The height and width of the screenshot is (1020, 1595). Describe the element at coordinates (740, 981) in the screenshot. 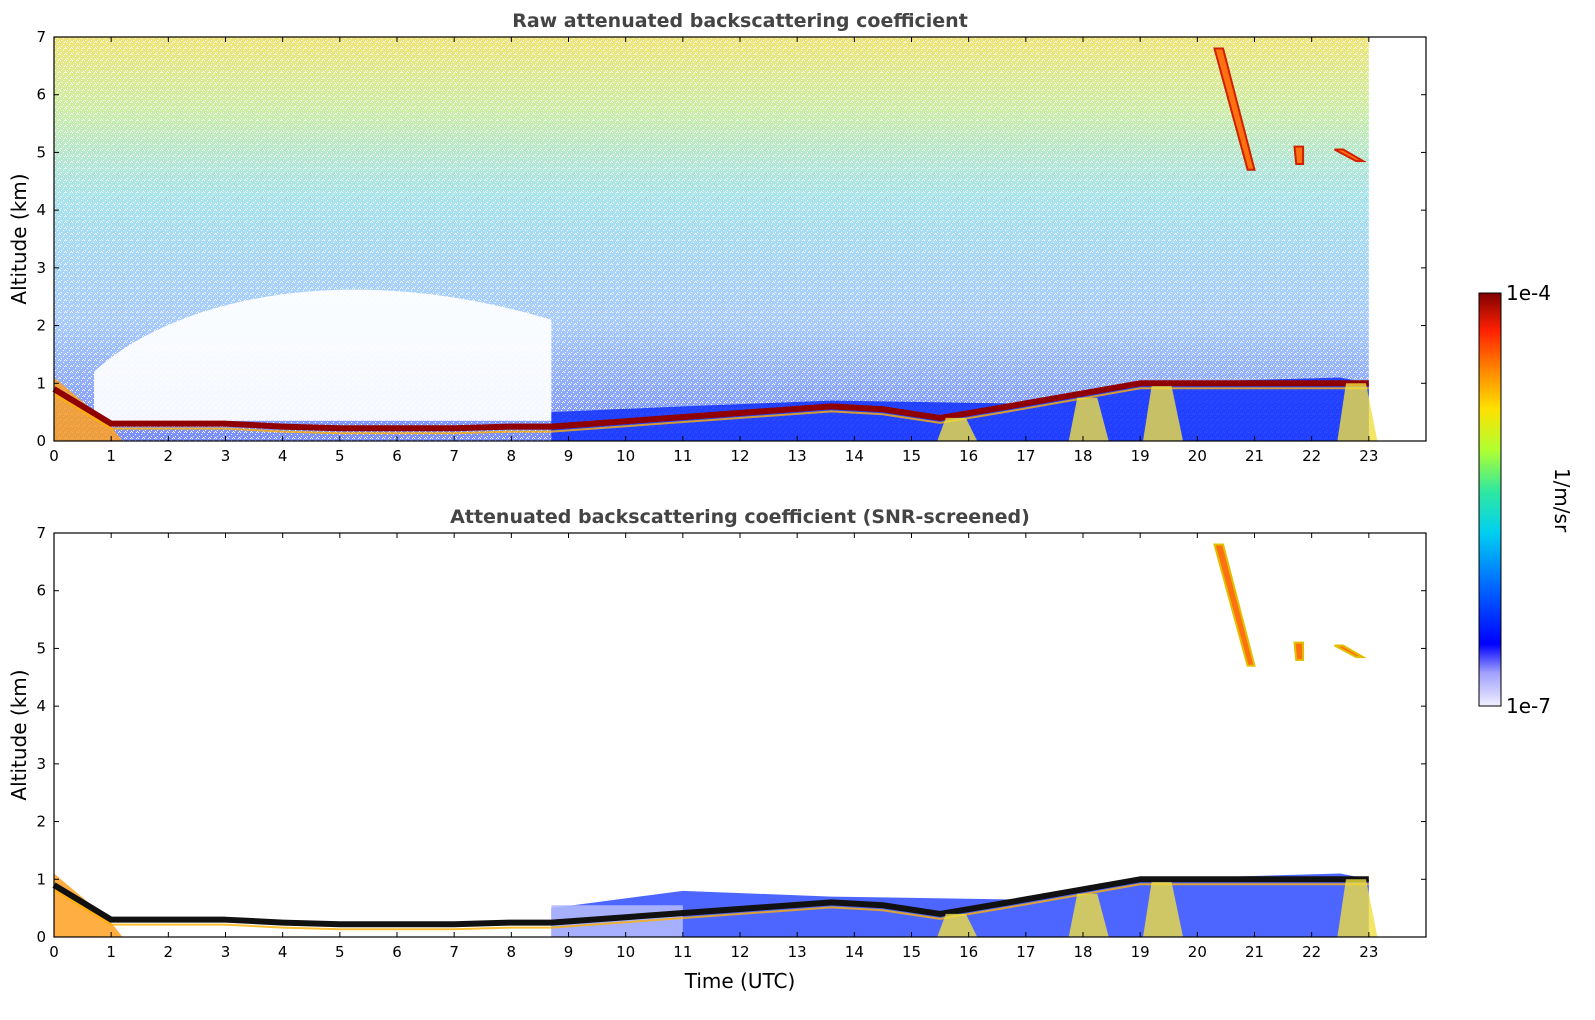

I see `x-axis-label: Time (UTC)` at that location.